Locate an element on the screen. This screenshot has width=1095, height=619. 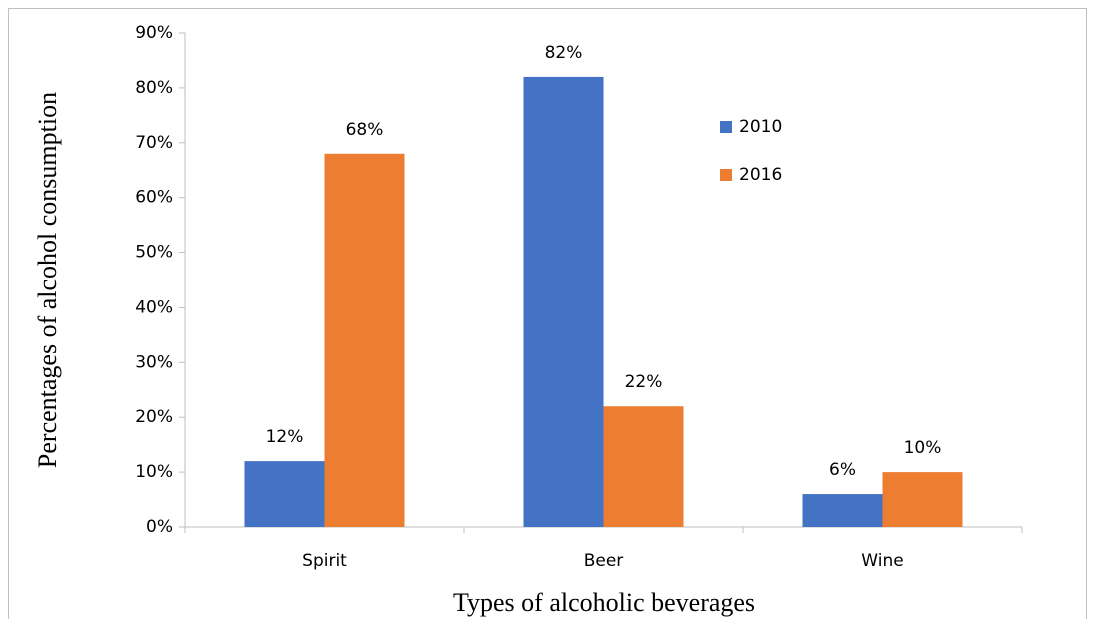
y-axis-label: Percentages of alcohol consumption is located at coordinates (47, 280).